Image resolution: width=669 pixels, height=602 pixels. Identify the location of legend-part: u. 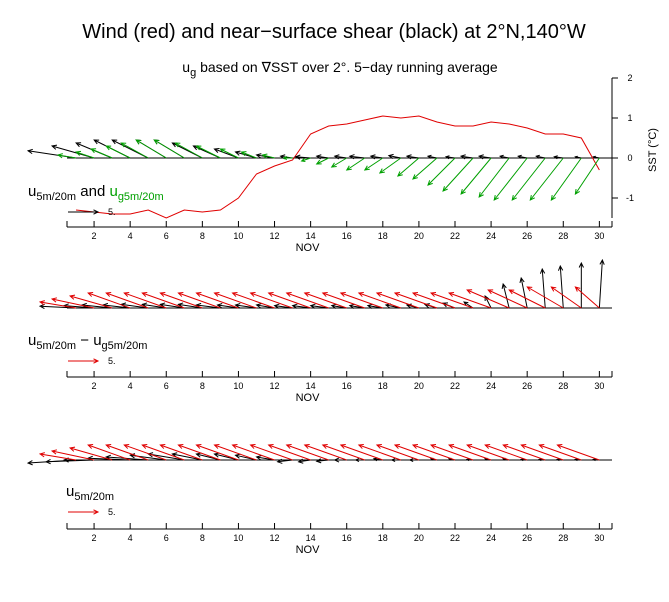
(113, 191).